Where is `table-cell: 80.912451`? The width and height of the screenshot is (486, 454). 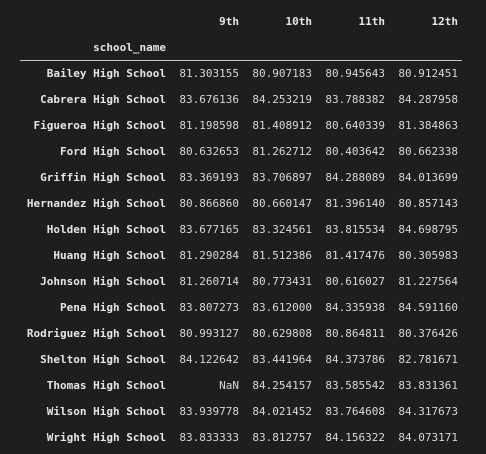 table-cell: 80.912451 is located at coordinates (425, 73).